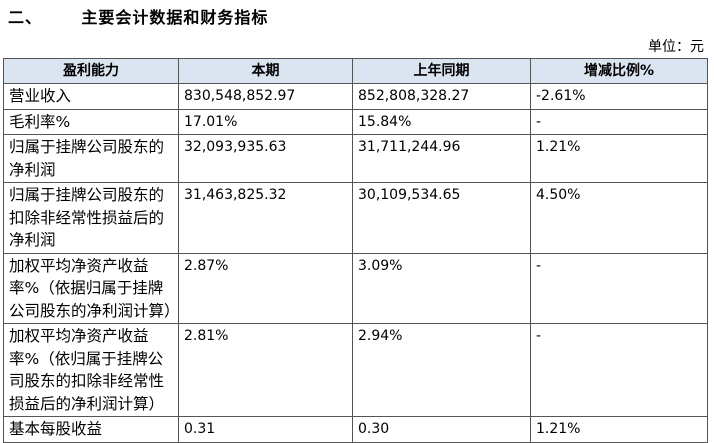 This screenshot has width=714, height=443. Describe the element at coordinates (441, 429) in the screenshot. I see `cell: 0.30` at that location.